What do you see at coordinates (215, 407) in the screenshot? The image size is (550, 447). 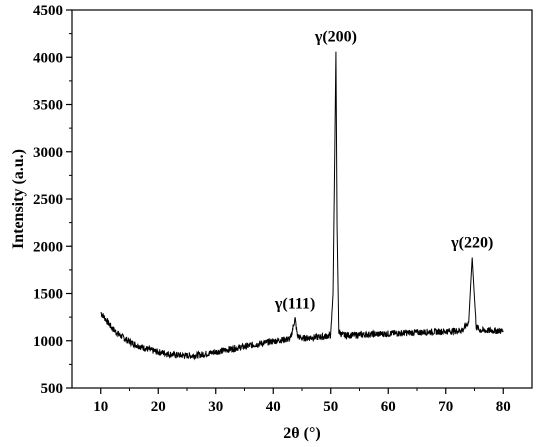 I see `x-tick-label: 30` at bounding box center [215, 407].